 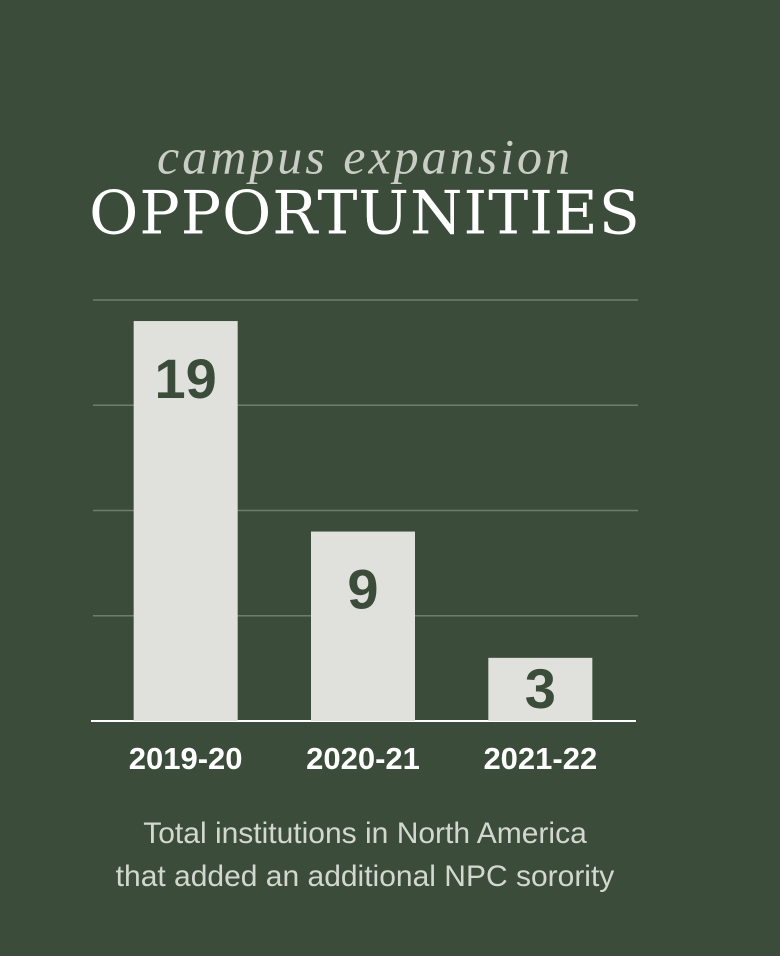 I want to click on value-label: 3, so click(x=540, y=688).